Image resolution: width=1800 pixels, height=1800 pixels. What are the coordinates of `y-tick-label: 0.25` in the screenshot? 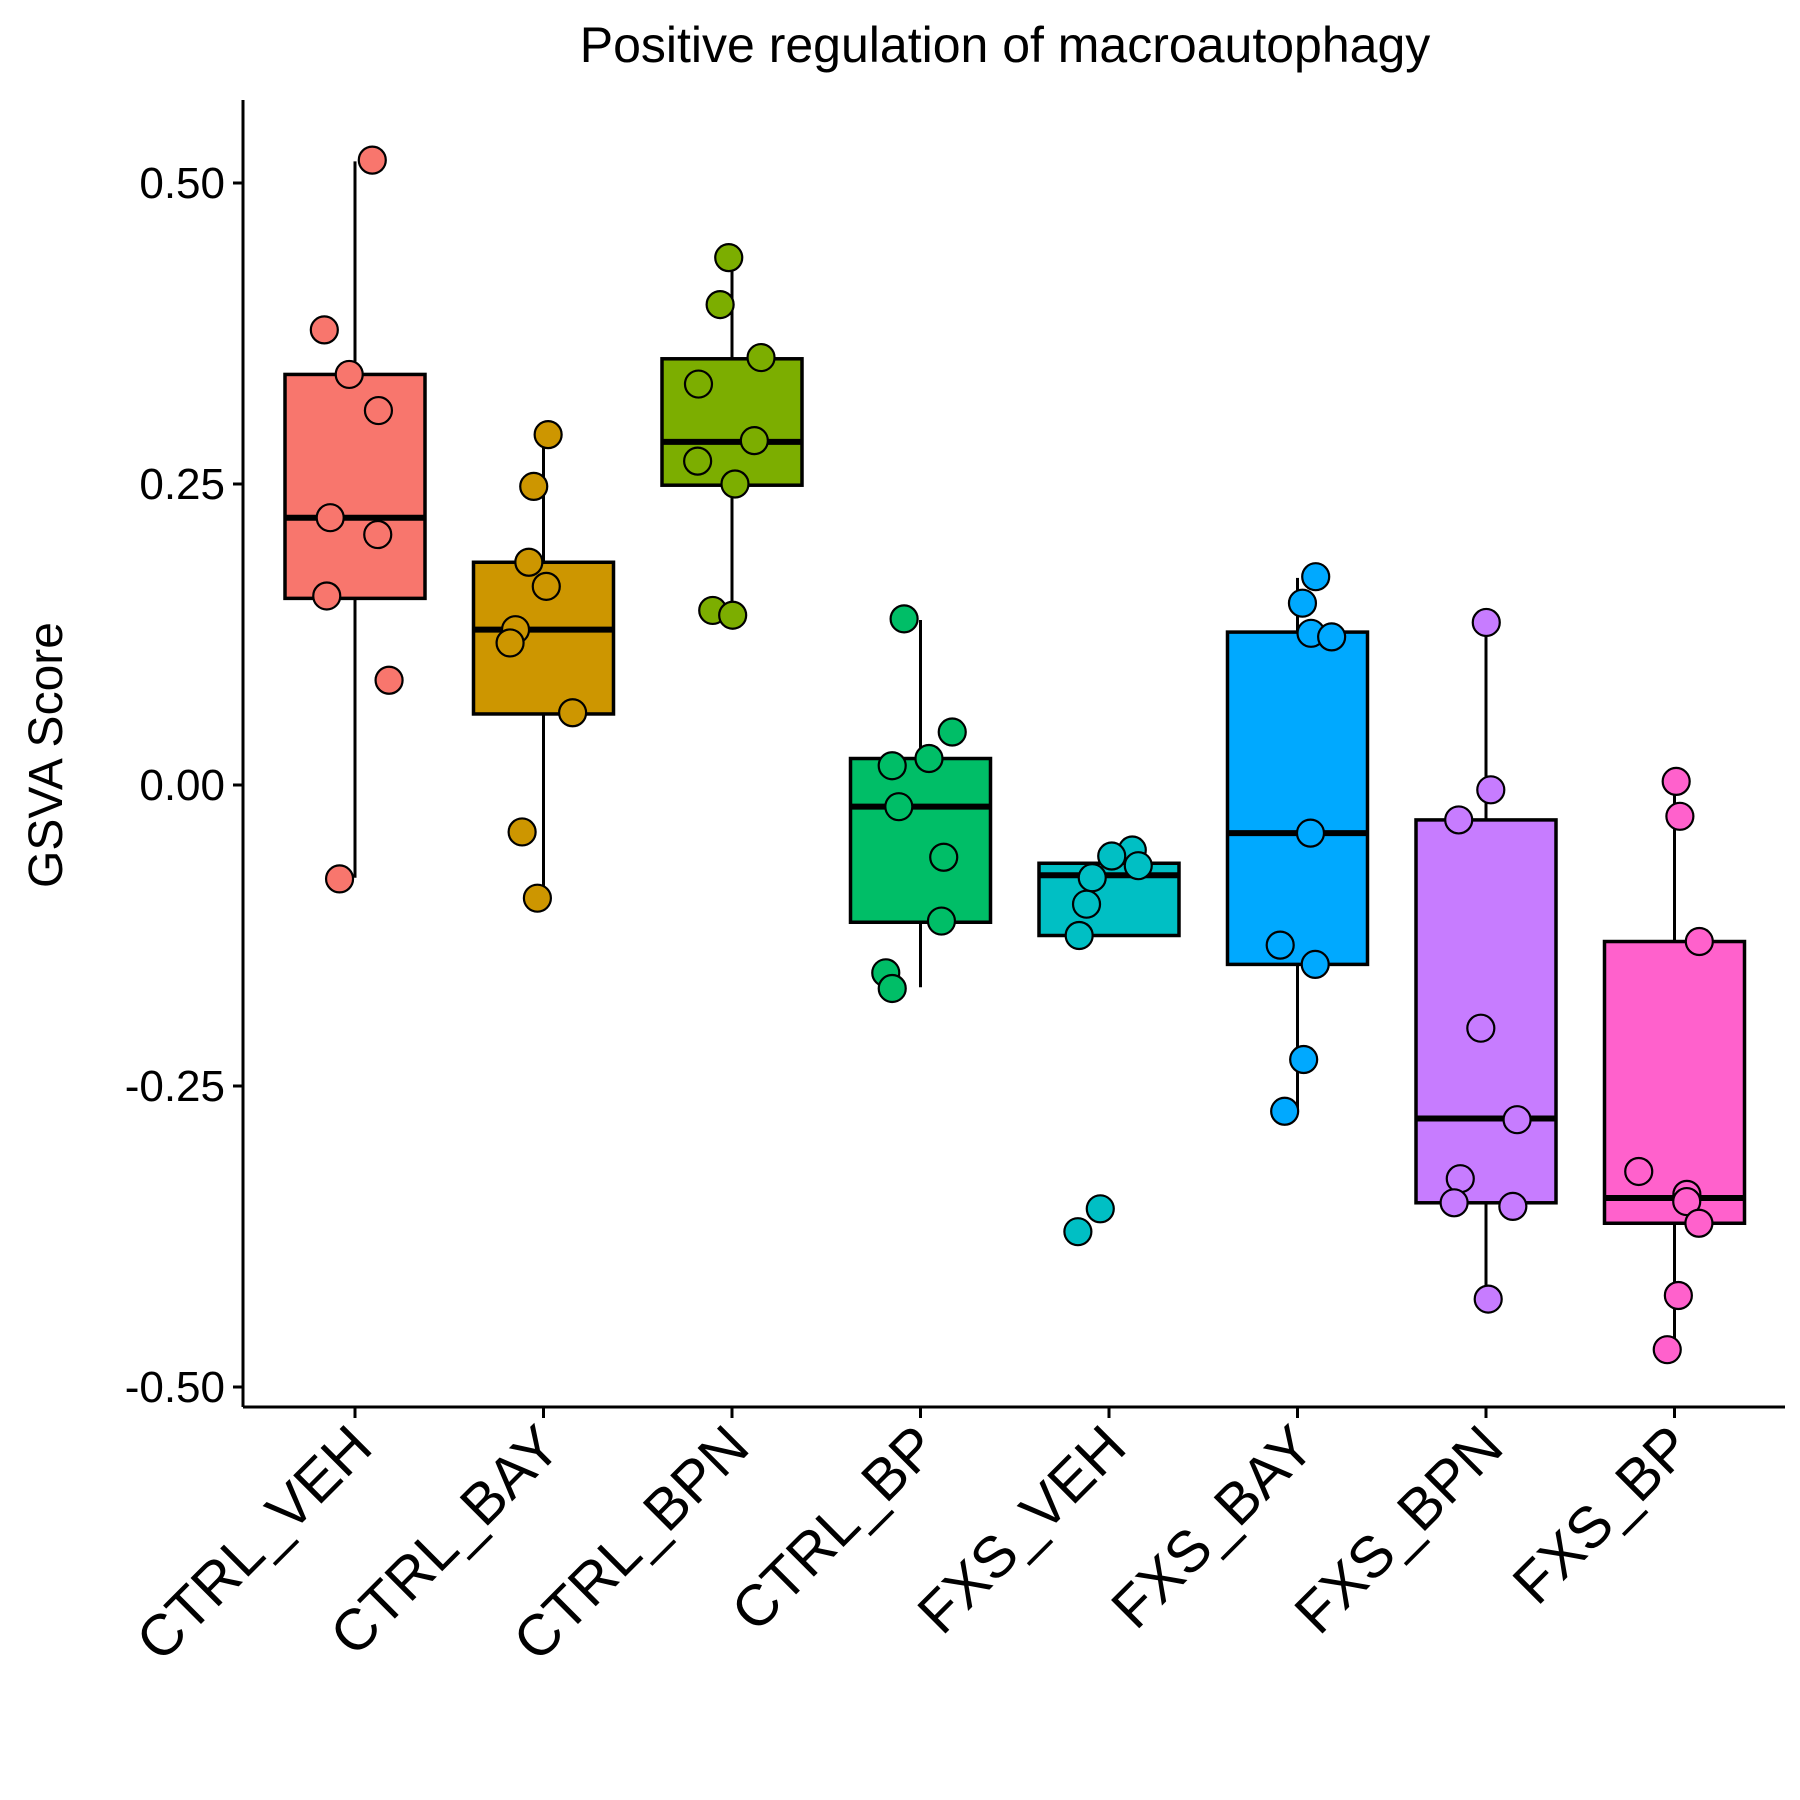 It's located at (182, 484).